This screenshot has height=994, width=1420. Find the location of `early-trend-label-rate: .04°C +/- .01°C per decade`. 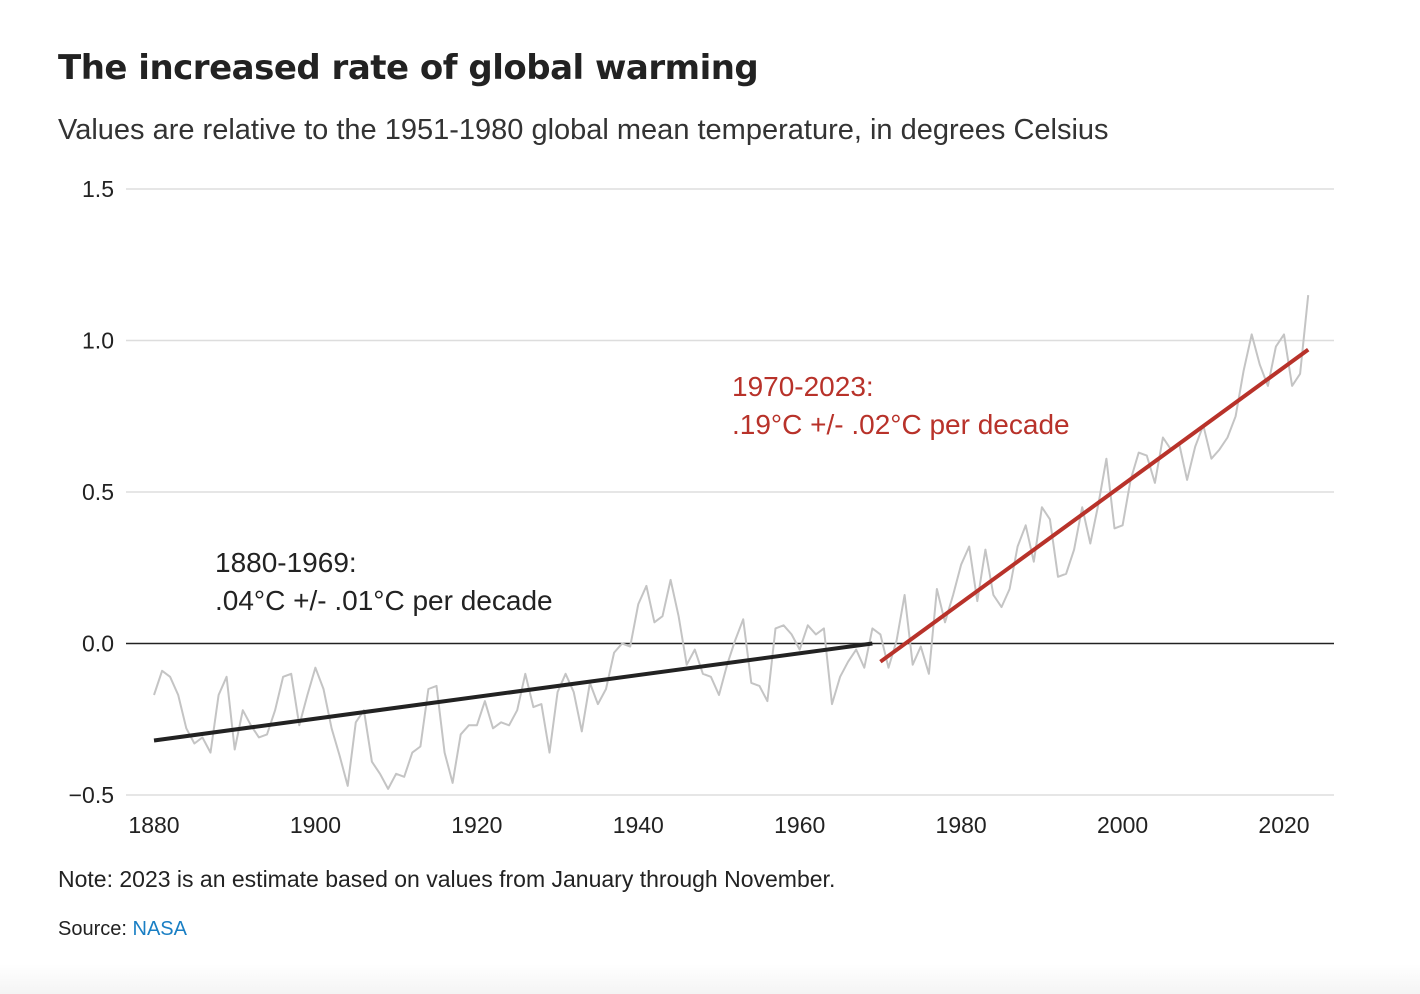

early-trend-label-rate: .04°C +/- .01°C per decade is located at coordinates (384, 600).